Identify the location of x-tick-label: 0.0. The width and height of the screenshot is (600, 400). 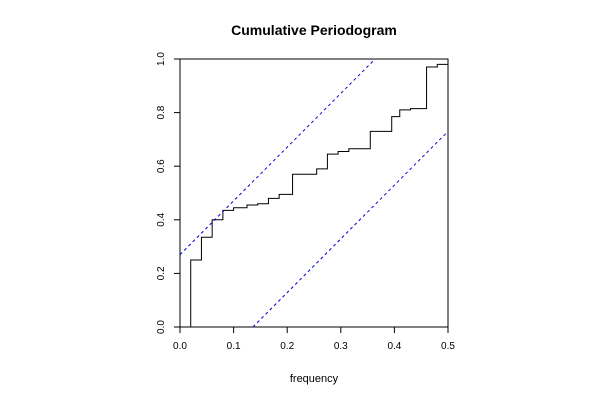
(180, 346).